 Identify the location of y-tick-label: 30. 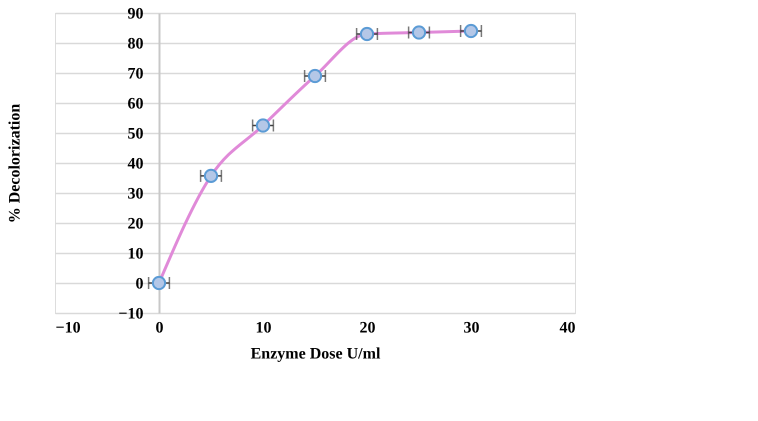
(136, 194).